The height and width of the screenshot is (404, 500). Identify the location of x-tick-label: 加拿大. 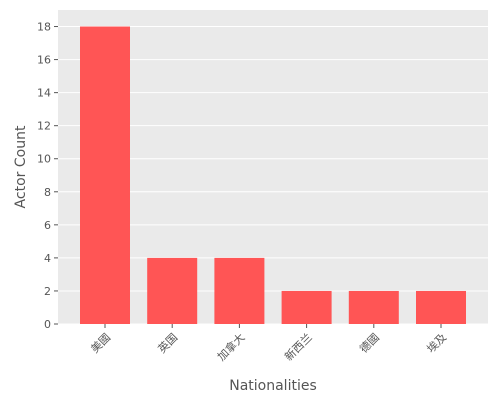
(230, 346).